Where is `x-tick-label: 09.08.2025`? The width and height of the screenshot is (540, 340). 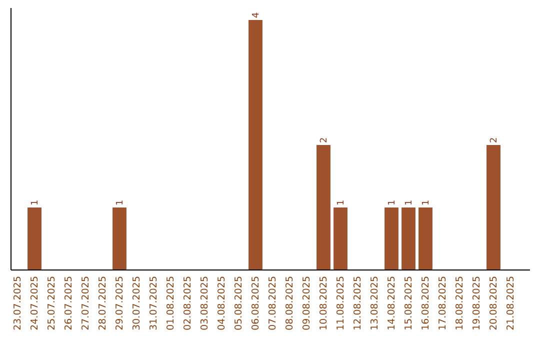
x-tick-label: 09.08.2025 is located at coordinates (307, 303).